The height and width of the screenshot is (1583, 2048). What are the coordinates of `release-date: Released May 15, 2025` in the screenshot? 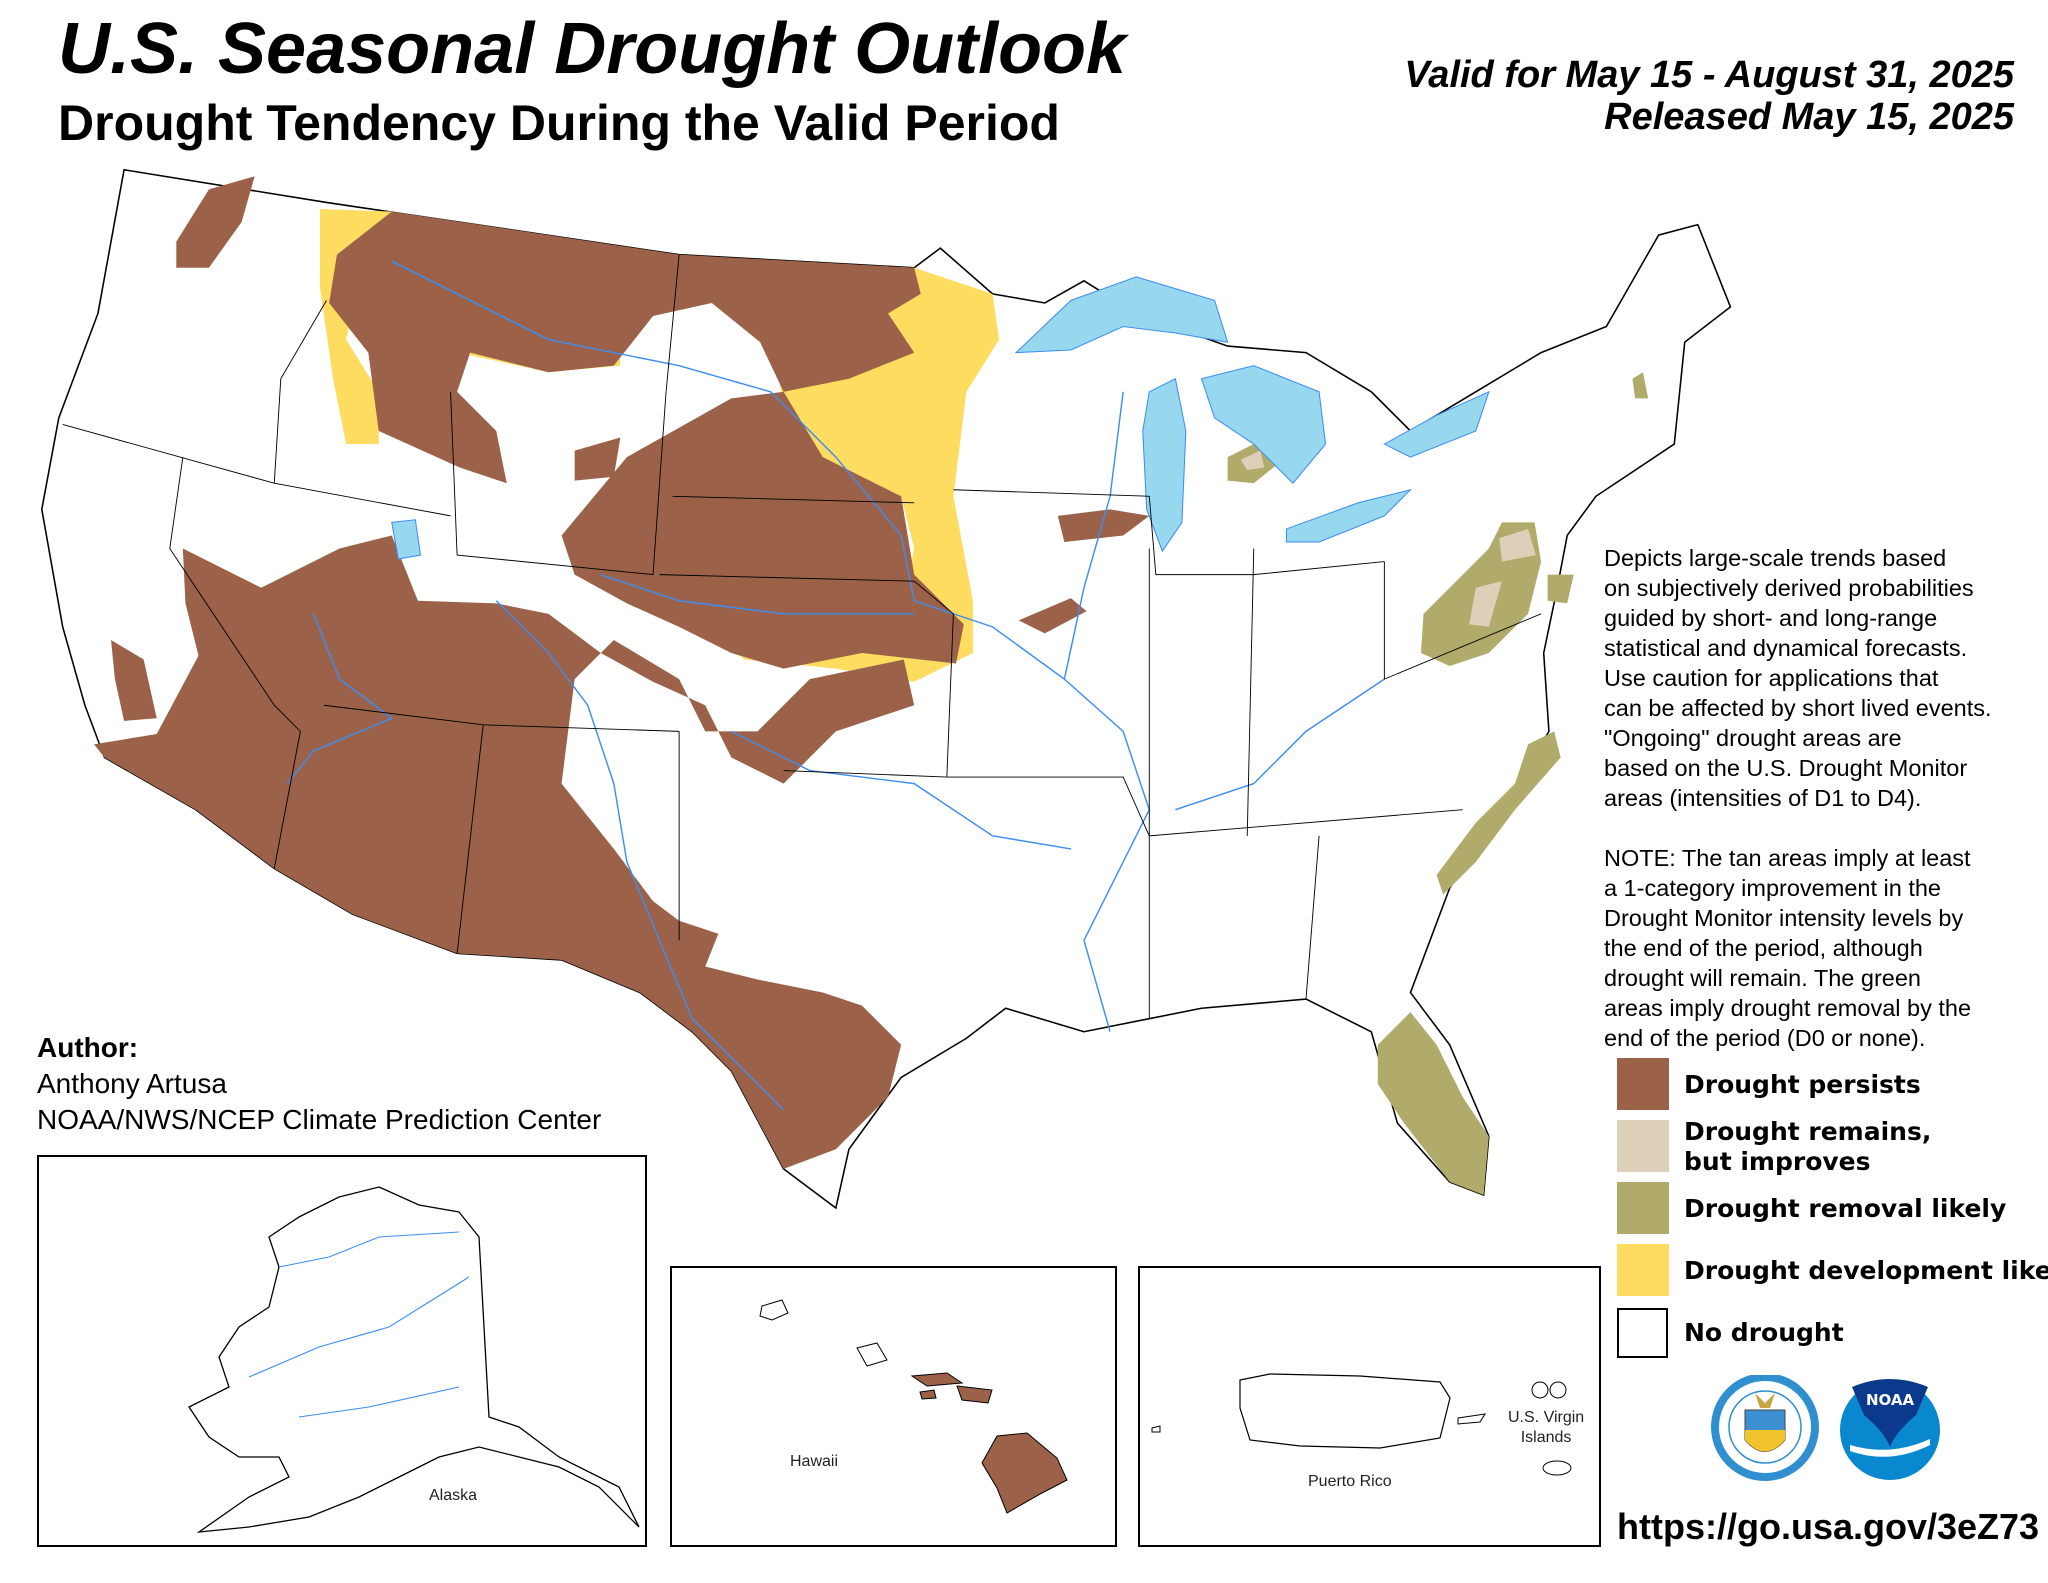 It's located at (1809, 117).